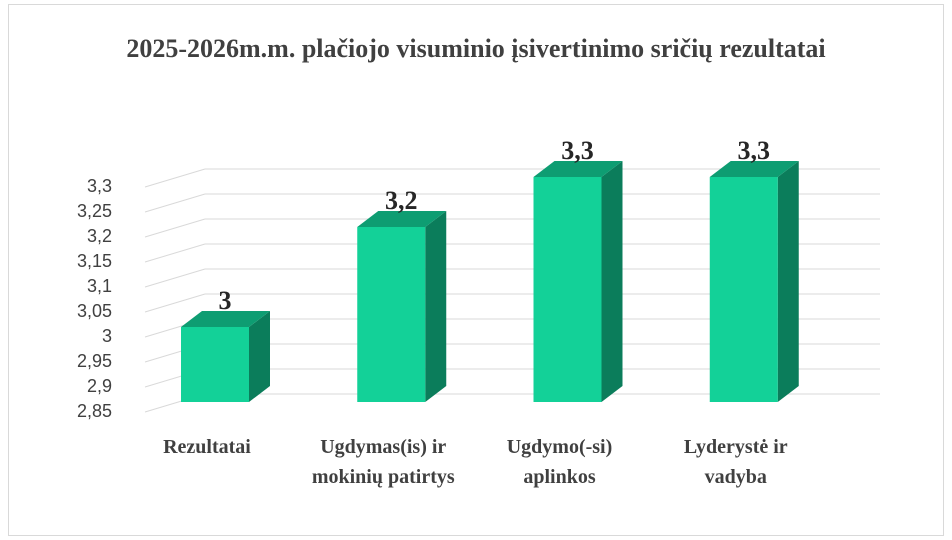 This screenshot has height=540, width=952. I want to click on y-tick-label: 2,95, so click(94, 361).